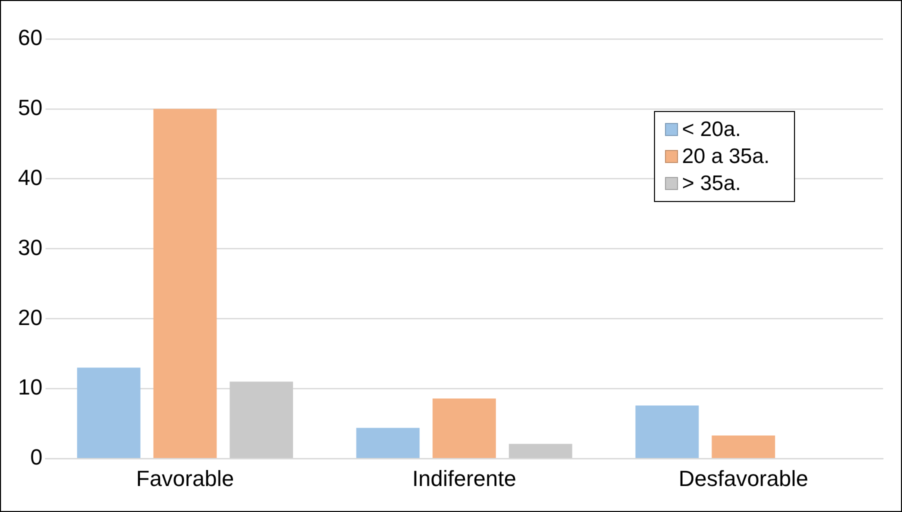 This screenshot has width=902, height=512. I want to click on y-tick-label: 60, so click(30, 37).